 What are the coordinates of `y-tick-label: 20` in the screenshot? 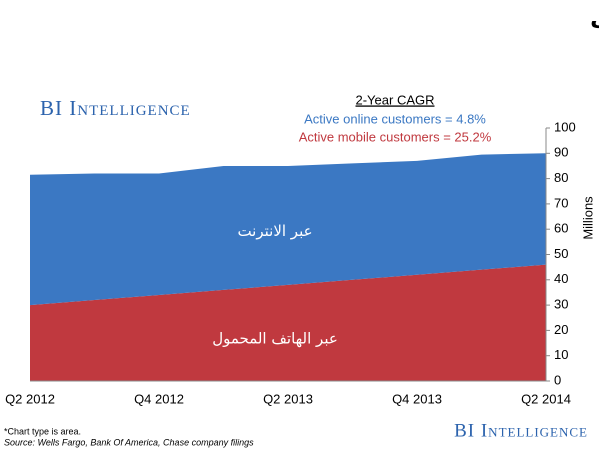 It's located at (561, 329).